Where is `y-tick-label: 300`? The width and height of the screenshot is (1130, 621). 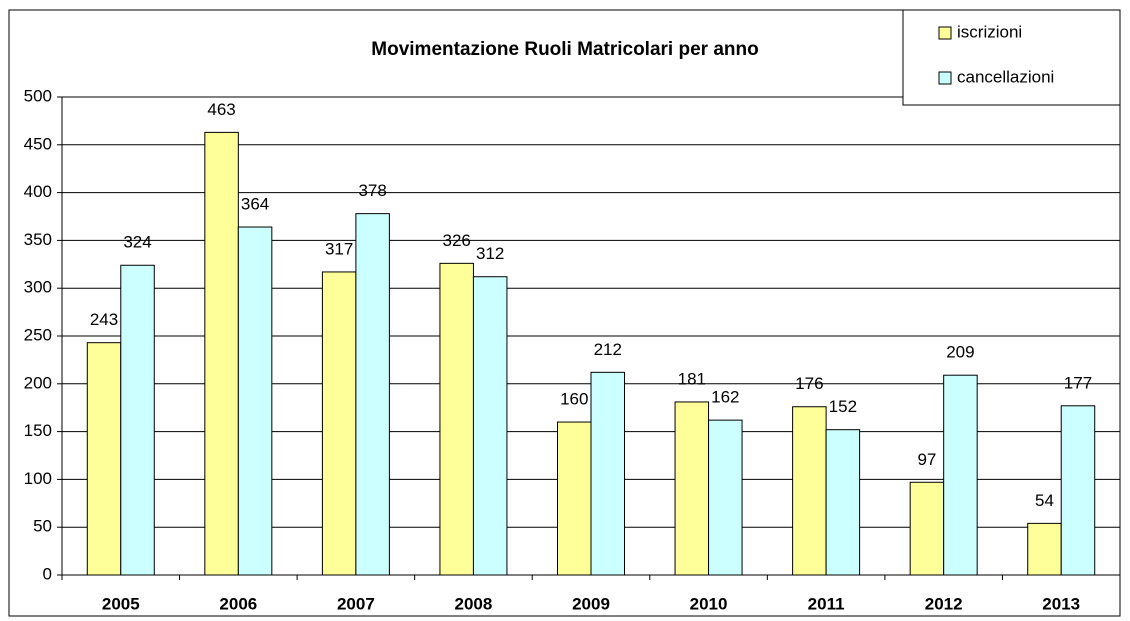
y-tick-label: 300 is located at coordinates (38, 287).